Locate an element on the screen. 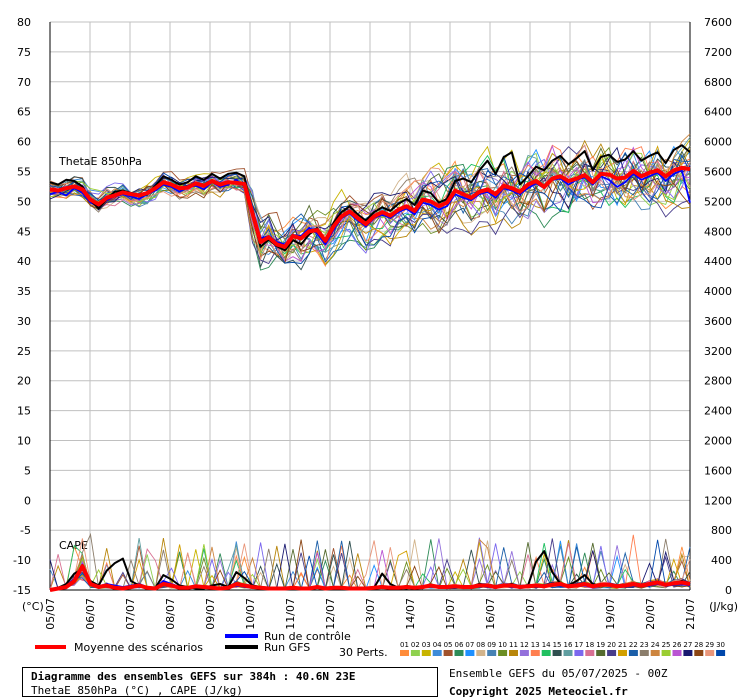 This screenshot has width=740, height=700. pert-number-label: 26 is located at coordinates (677, 645).